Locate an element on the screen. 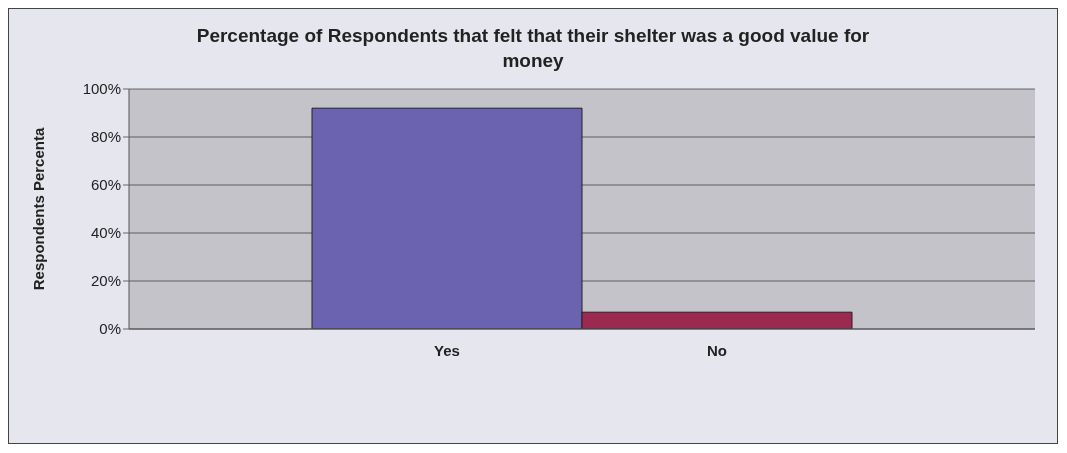 The height and width of the screenshot is (453, 1067). chart-title: Percentage of Respondents that felt that their shelter was a good value for money is located at coordinates (533, 48).